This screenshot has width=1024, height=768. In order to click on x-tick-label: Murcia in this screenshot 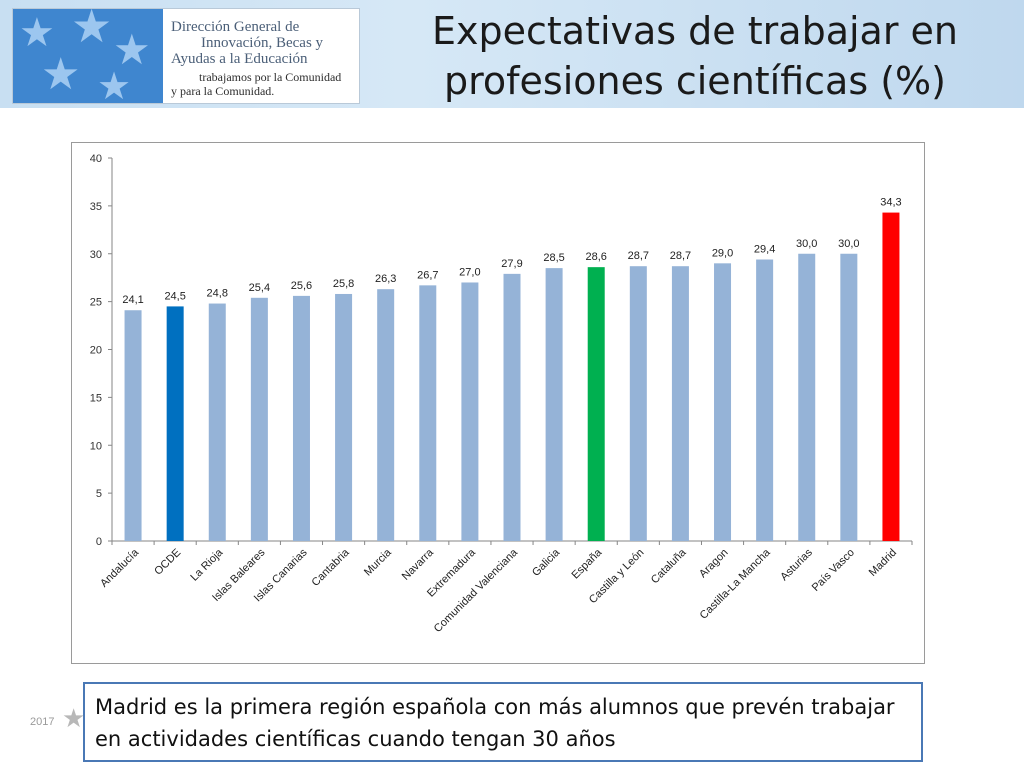, I will do `click(378, 562)`.